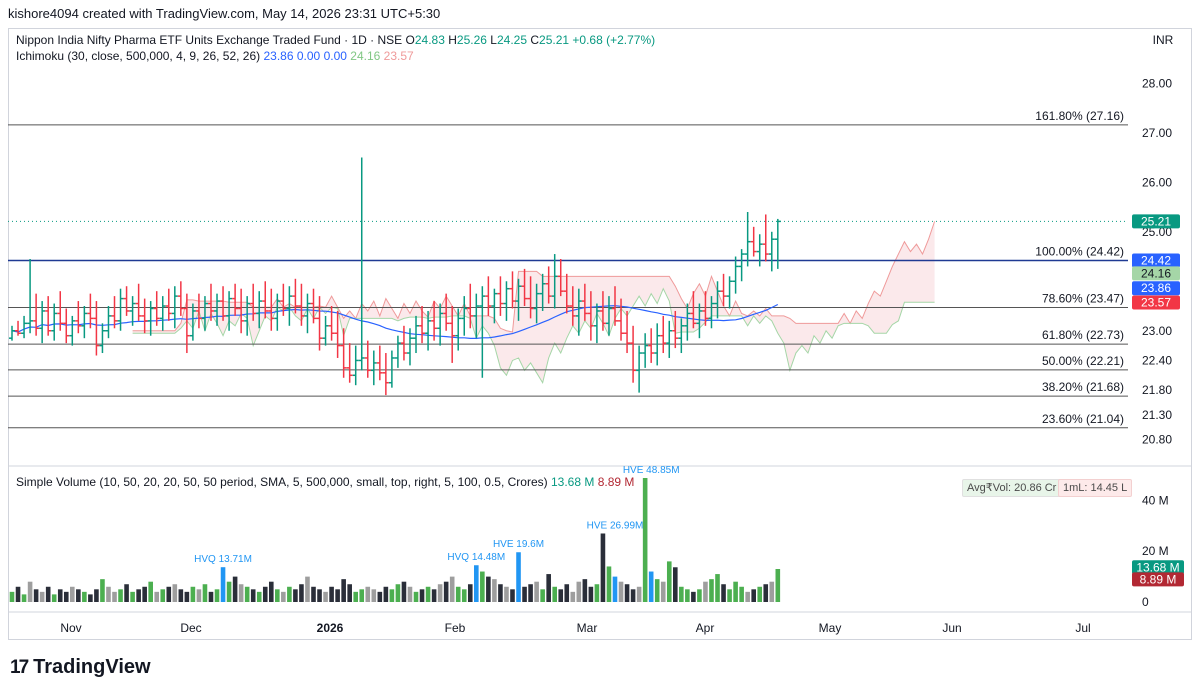 The image size is (1200, 694). What do you see at coordinates (511, 40) in the screenshot?
I see `low-value: 24.25` at bounding box center [511, 40].